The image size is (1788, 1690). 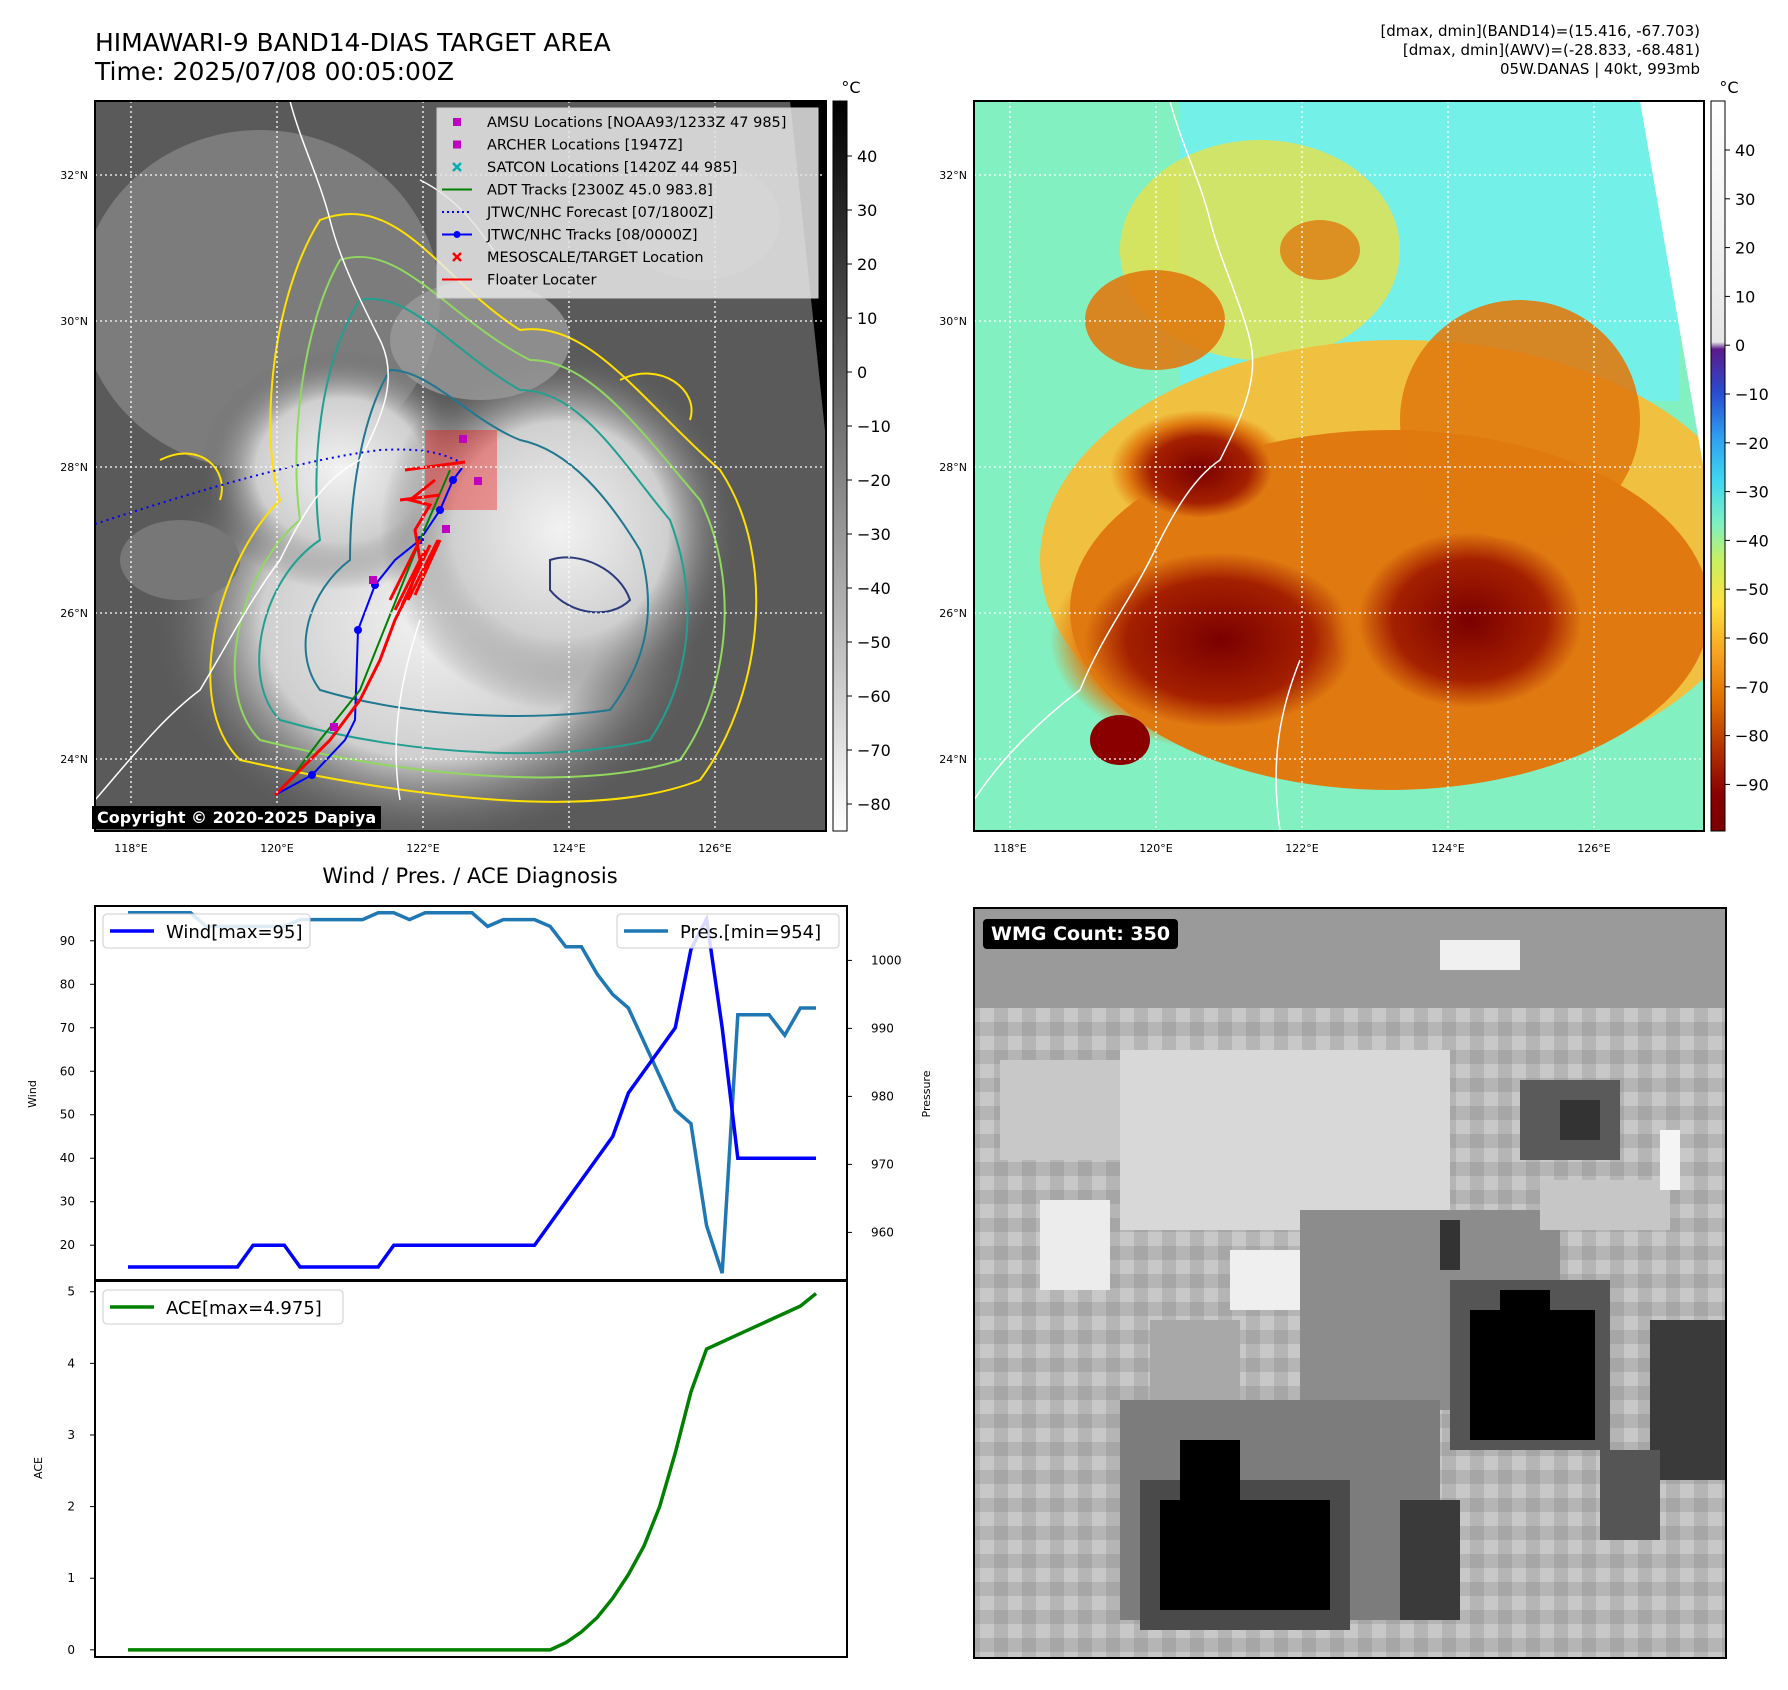 I want to click on wind-tick-label: 80, so click(x=67, y=984).